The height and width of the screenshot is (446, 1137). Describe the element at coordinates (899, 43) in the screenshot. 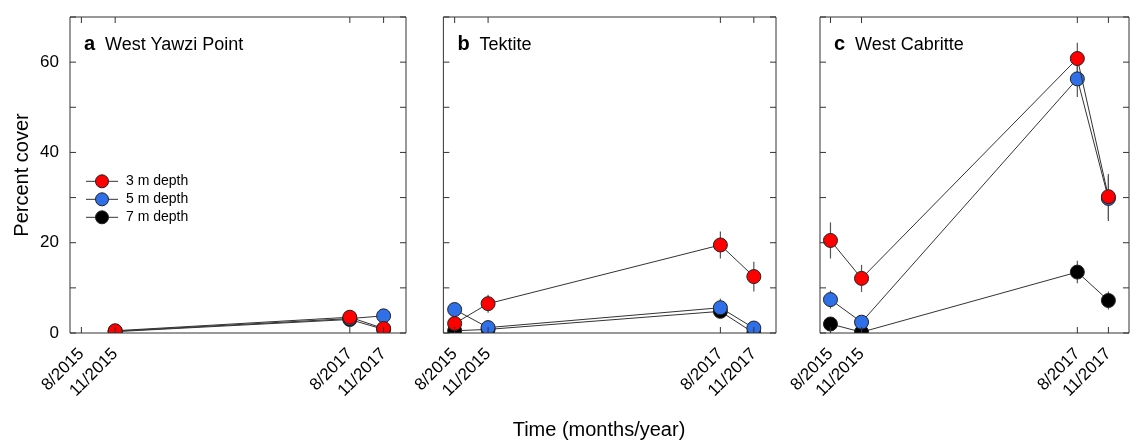

I see `text: c West Cabritte` at that location.